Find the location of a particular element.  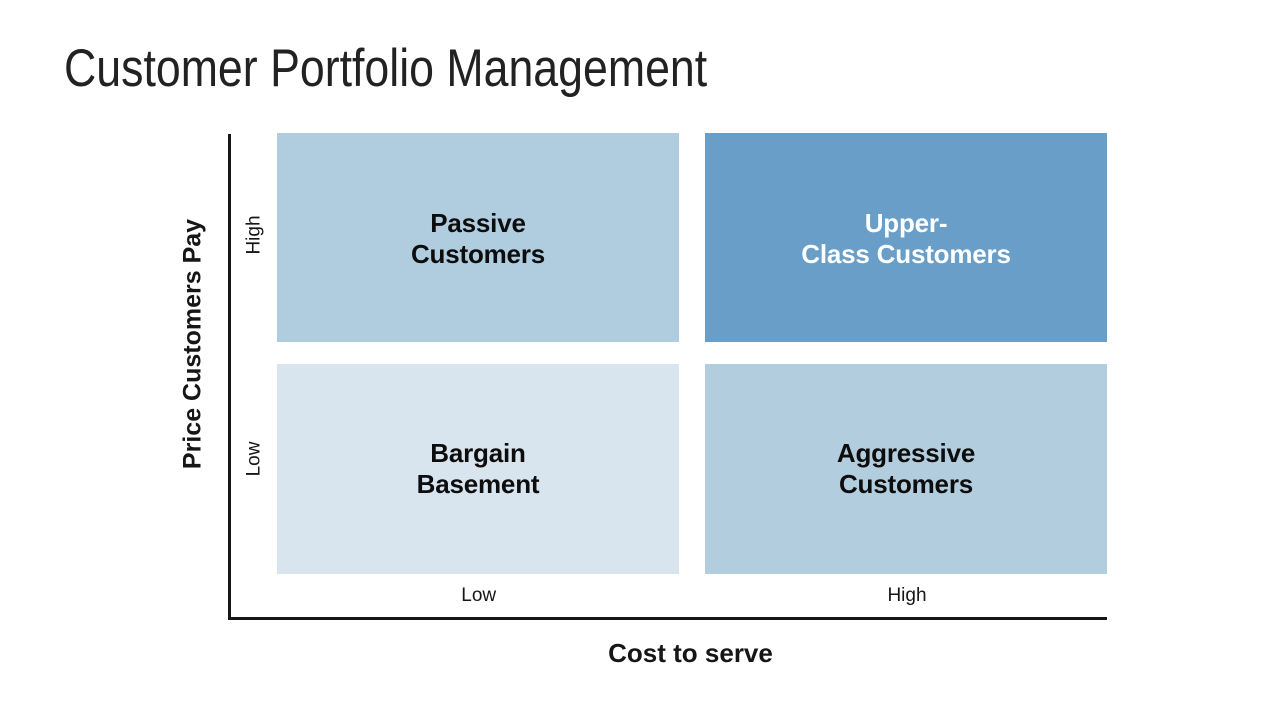

x-axis-line is located at coordinates (667, 618).